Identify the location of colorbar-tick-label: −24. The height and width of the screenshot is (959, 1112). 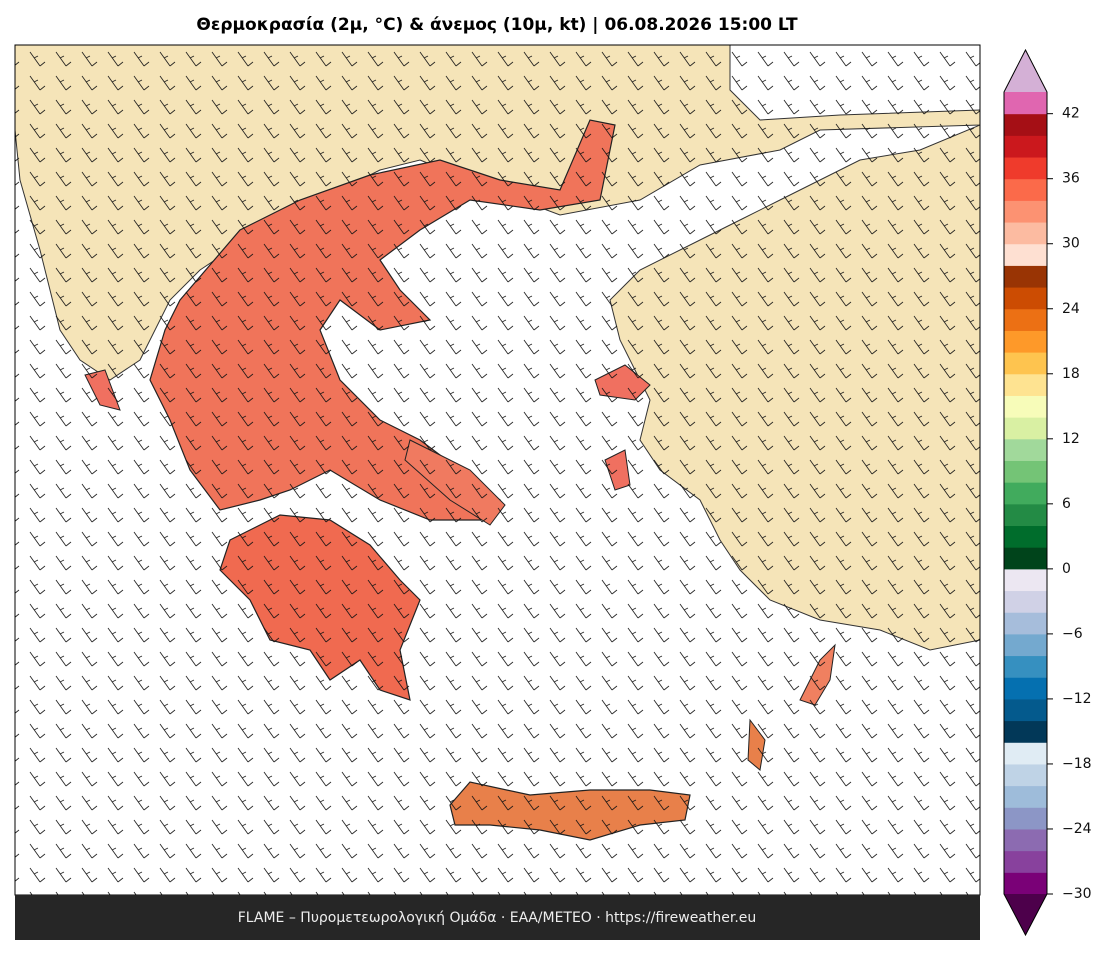
(1077, 829).